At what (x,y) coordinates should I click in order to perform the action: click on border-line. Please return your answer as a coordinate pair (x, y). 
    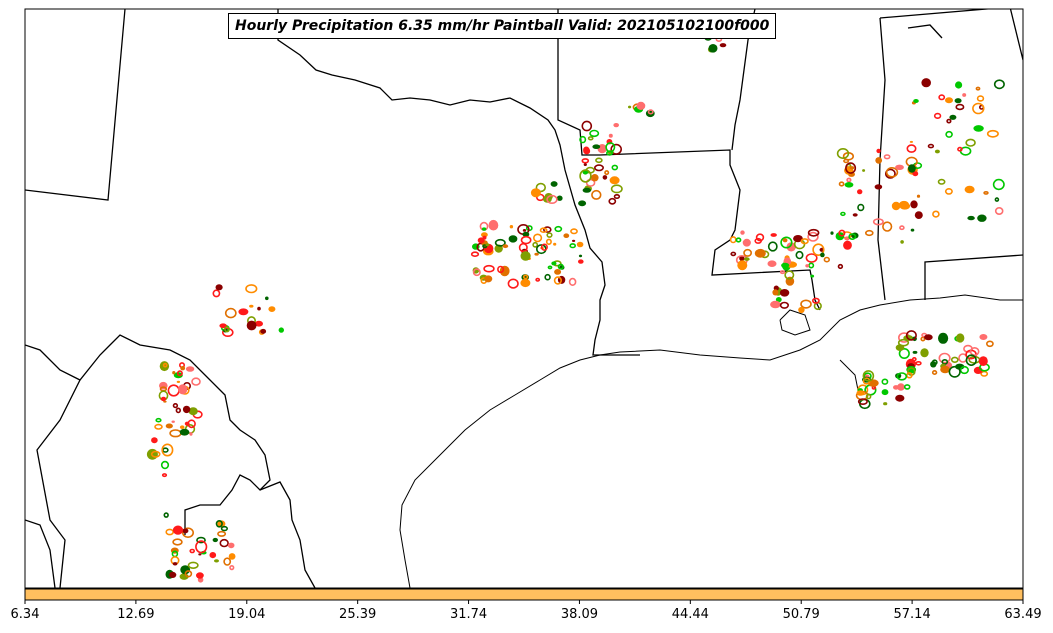
    Looking at the image, I should click on (973, 277).